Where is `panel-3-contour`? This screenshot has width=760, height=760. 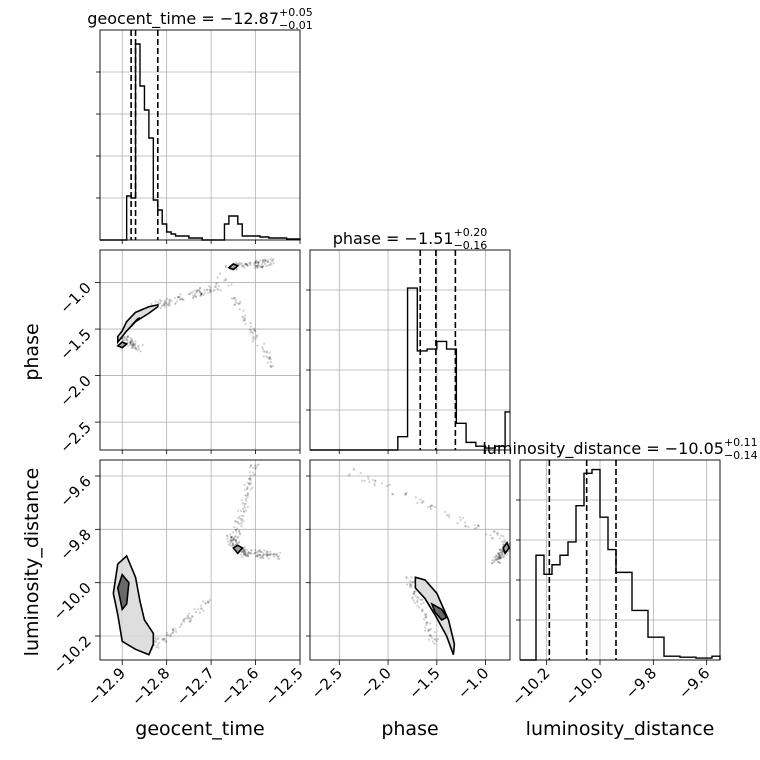 panel-3-contour is located at coordinates (135, 322).